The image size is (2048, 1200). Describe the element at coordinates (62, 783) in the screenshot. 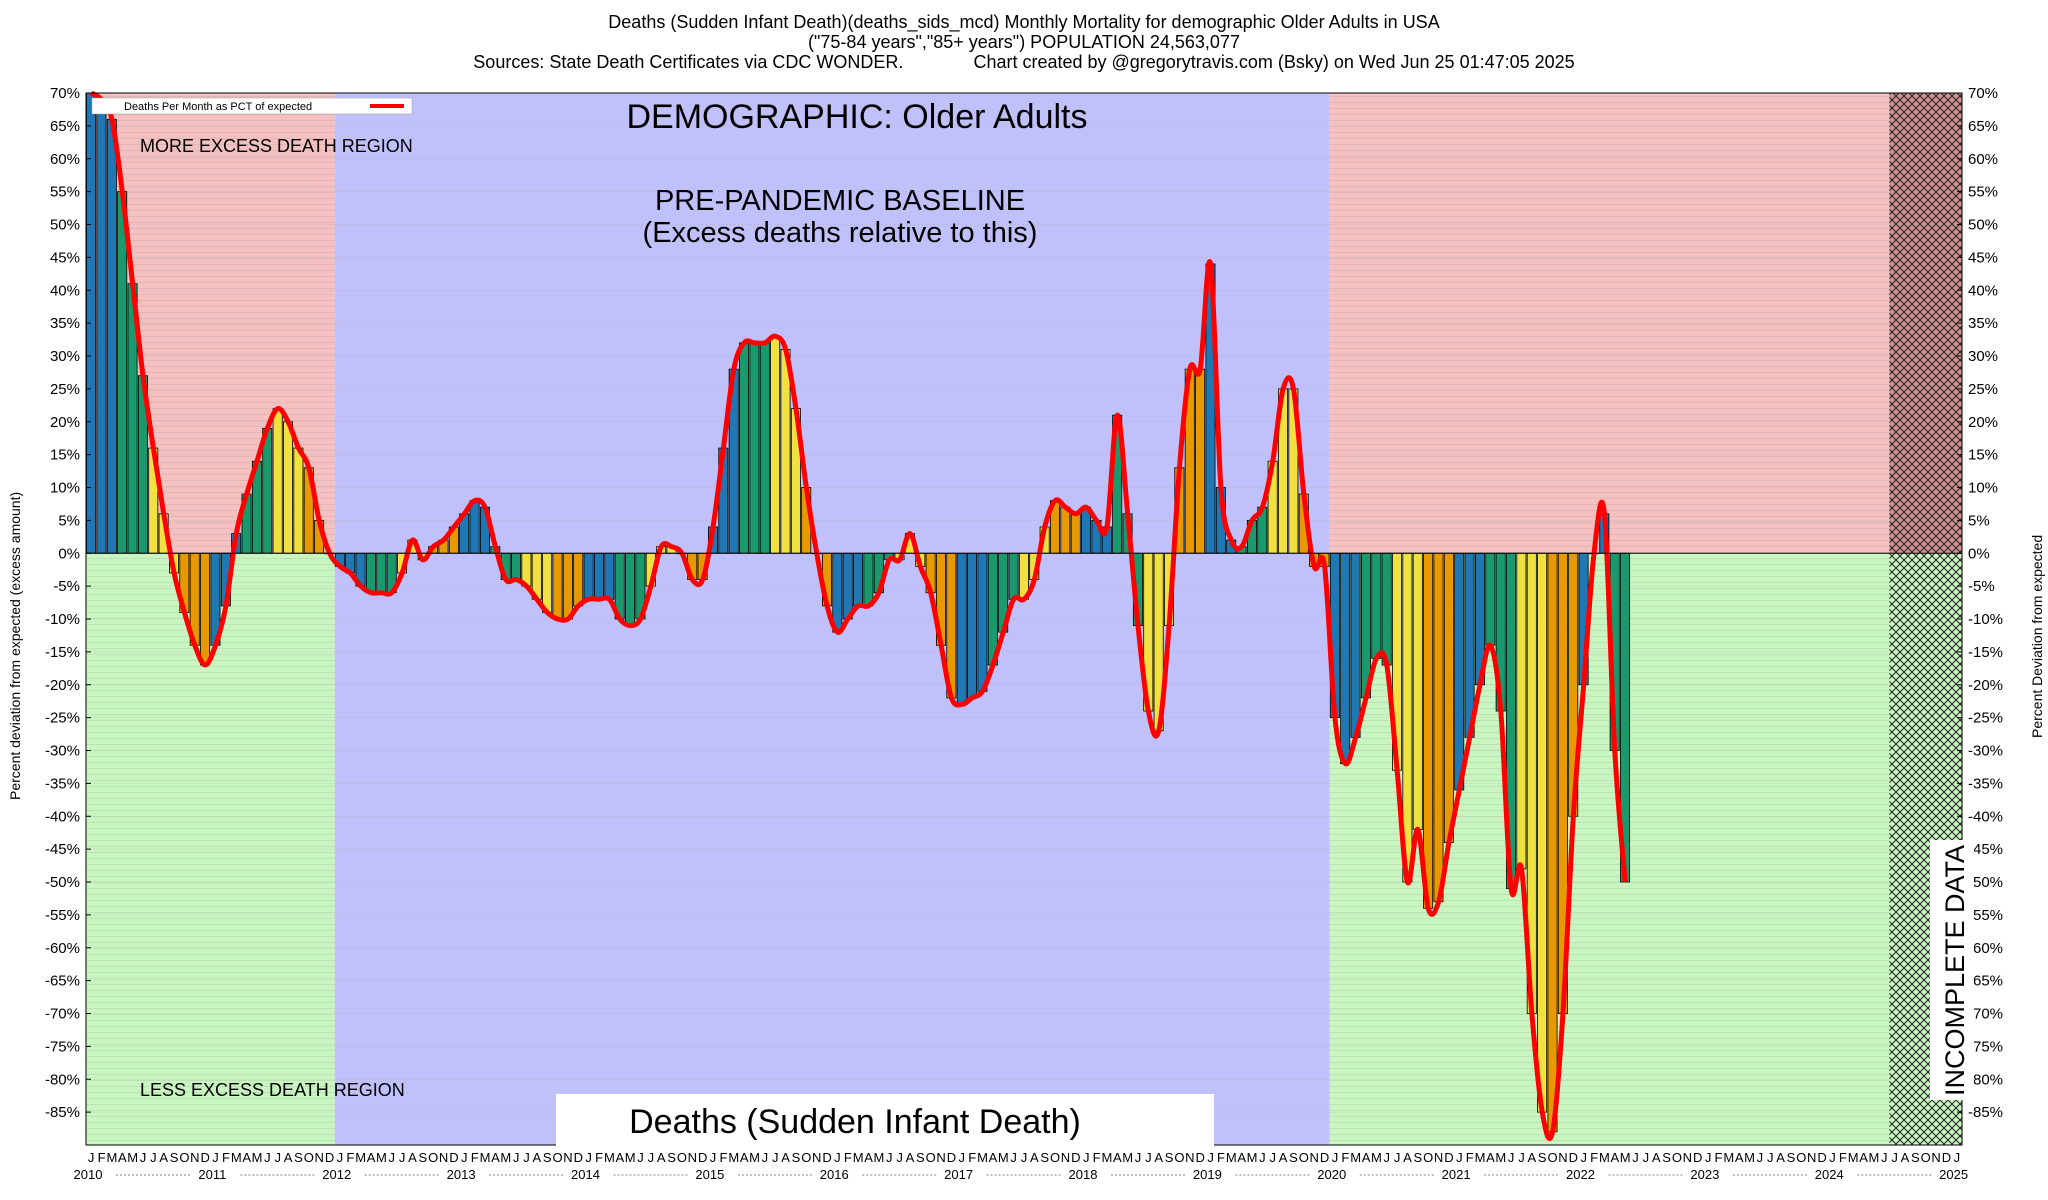

I see `y-tick-label-left: -35%` at that location.